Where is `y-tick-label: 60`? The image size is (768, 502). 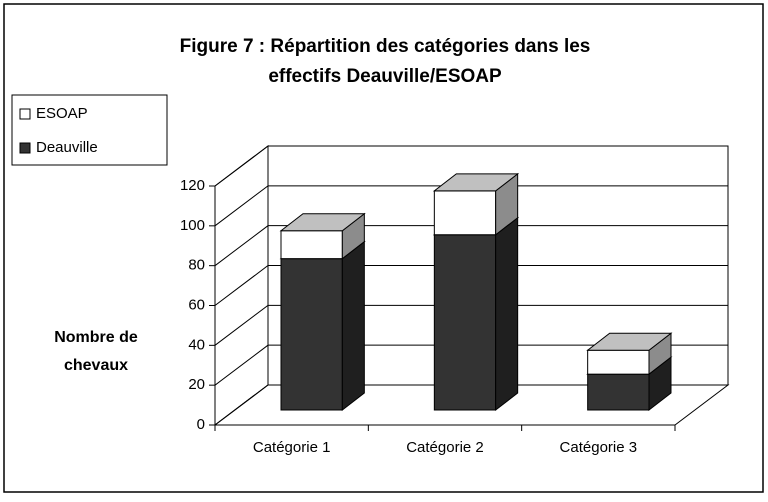 y-tick-label: 60 is located at coordinates (196, 304).